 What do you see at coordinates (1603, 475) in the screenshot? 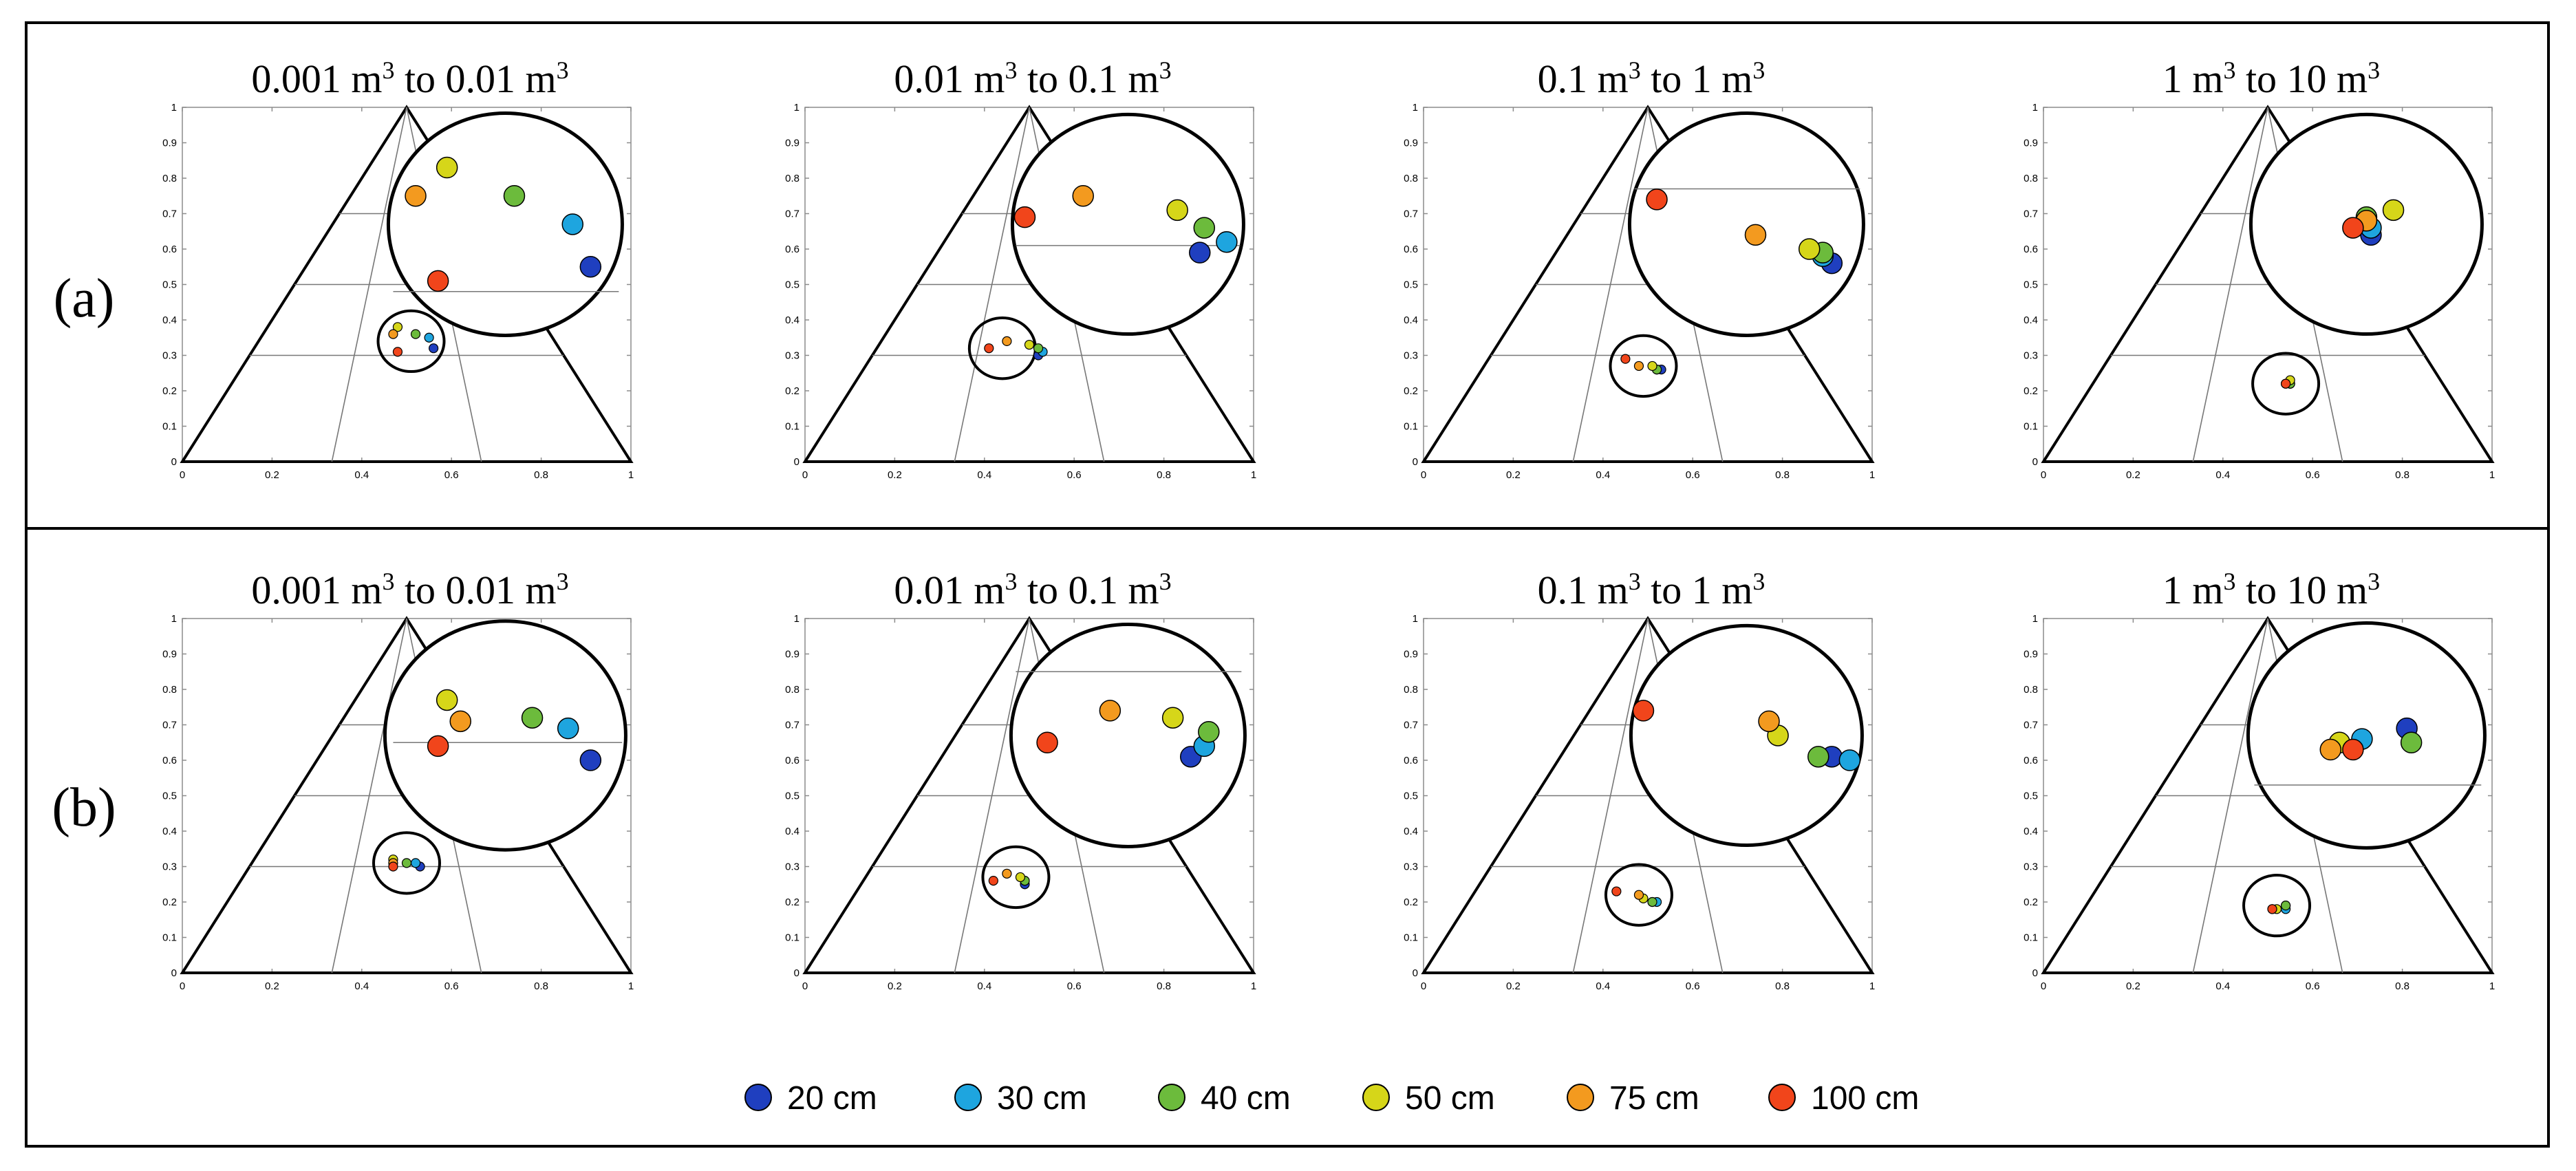
I see `x-tick-label: 0.4` at bounding box center [1603, 475].